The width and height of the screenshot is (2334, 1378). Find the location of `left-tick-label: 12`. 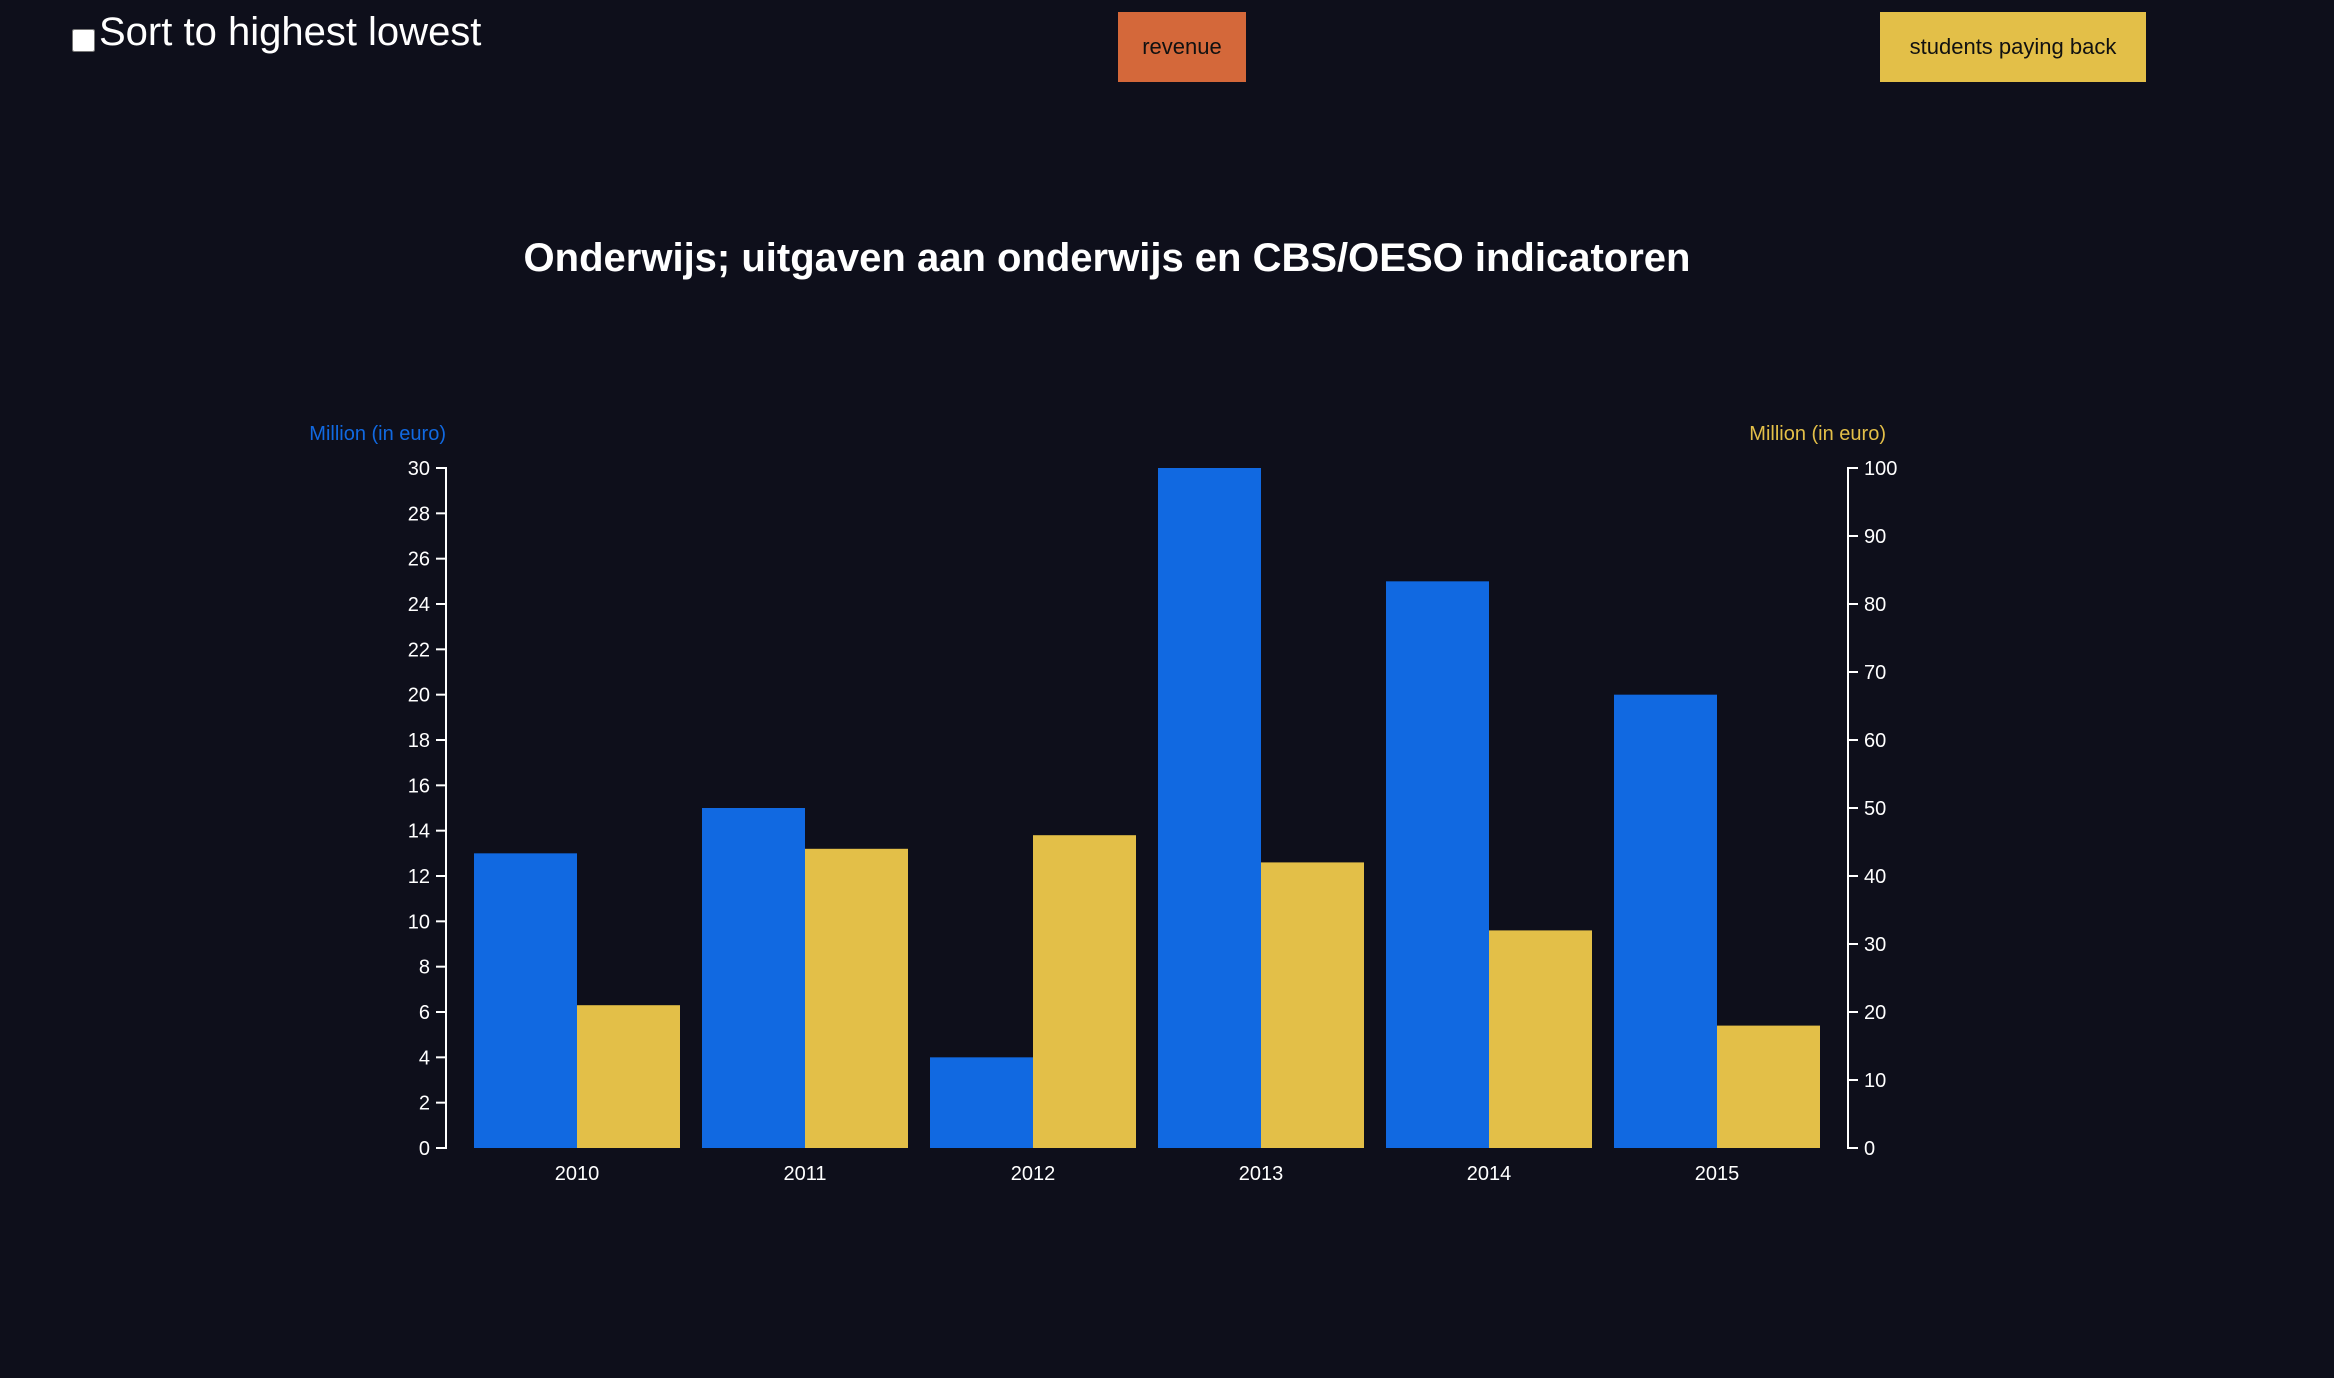

left-tick-label: 12 is located at coordinates (419, 877).